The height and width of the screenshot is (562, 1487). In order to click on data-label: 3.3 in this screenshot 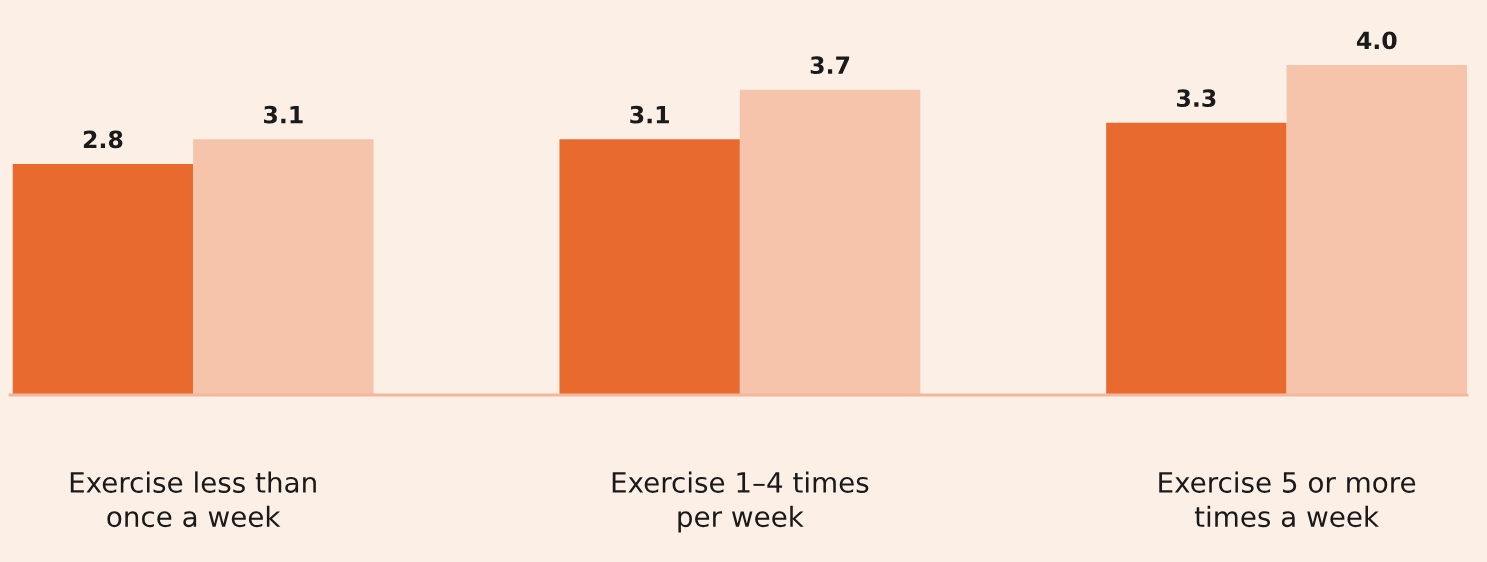, I will do `click(1196, 98)`.